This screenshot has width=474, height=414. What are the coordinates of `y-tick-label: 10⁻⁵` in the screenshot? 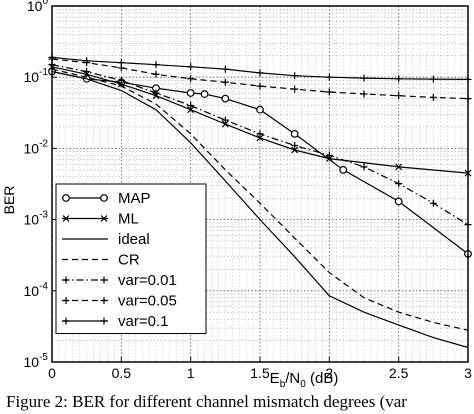 It's located at (36, 361).